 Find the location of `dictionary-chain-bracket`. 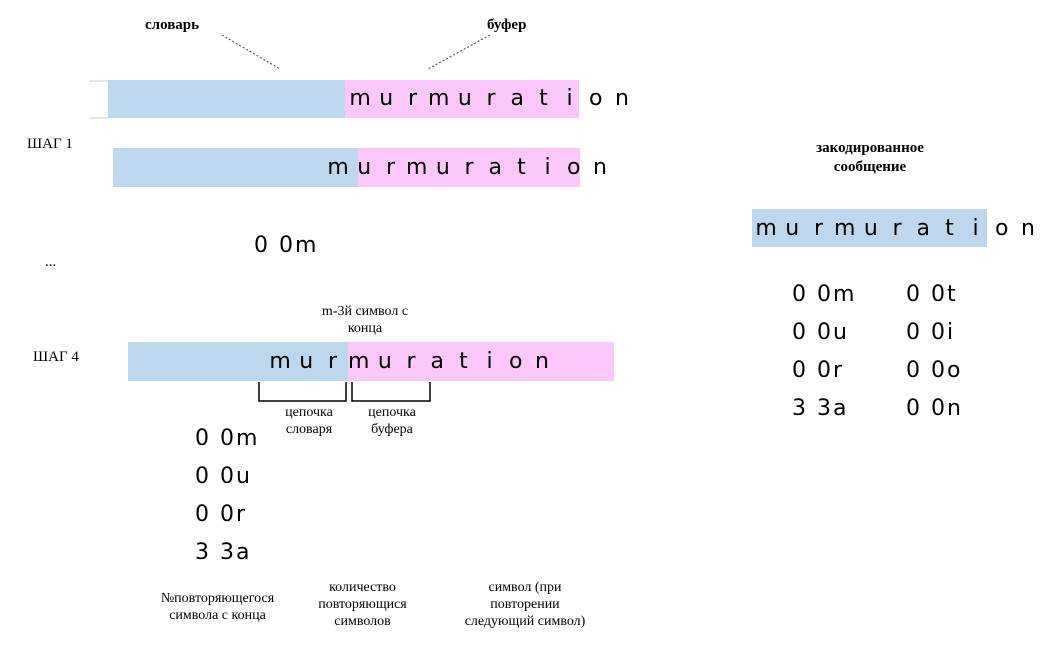

dictionary-chain-bracket is located at coordinates (302, 392).